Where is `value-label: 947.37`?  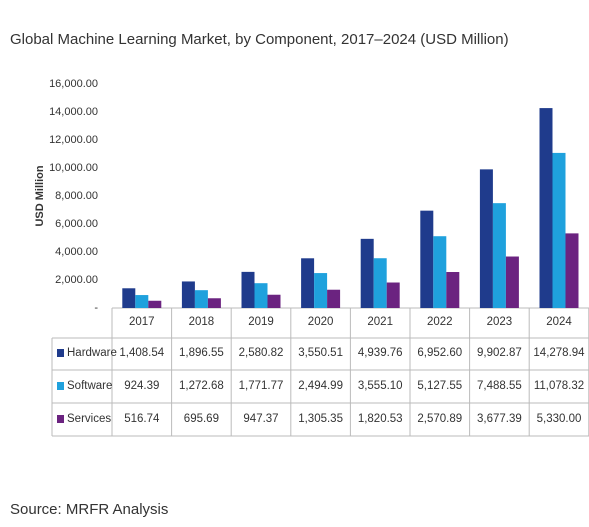
value-label: 947.37 is located at coordinates (260, 419).